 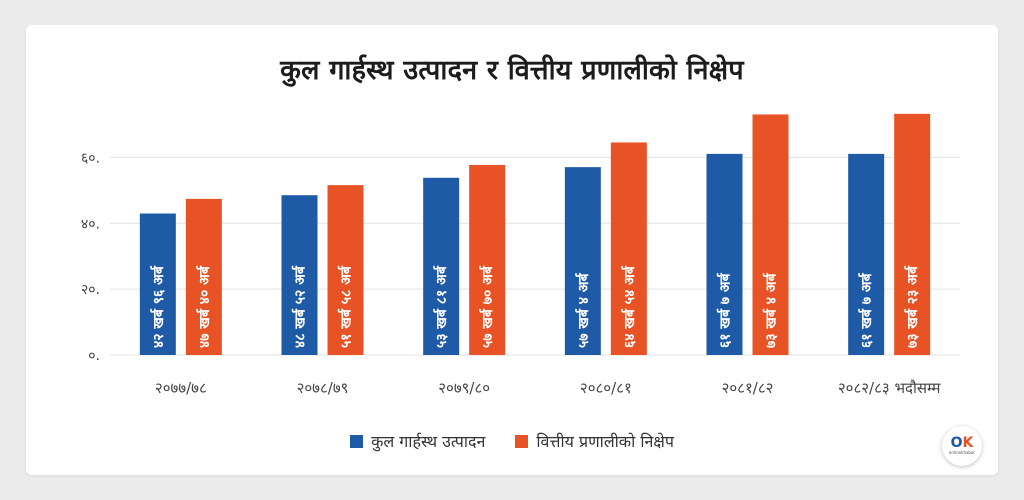 I want to click on legend-item-deposit: वित्तीय प्रणालीको निक्षेप, so click(x=594, y=441).